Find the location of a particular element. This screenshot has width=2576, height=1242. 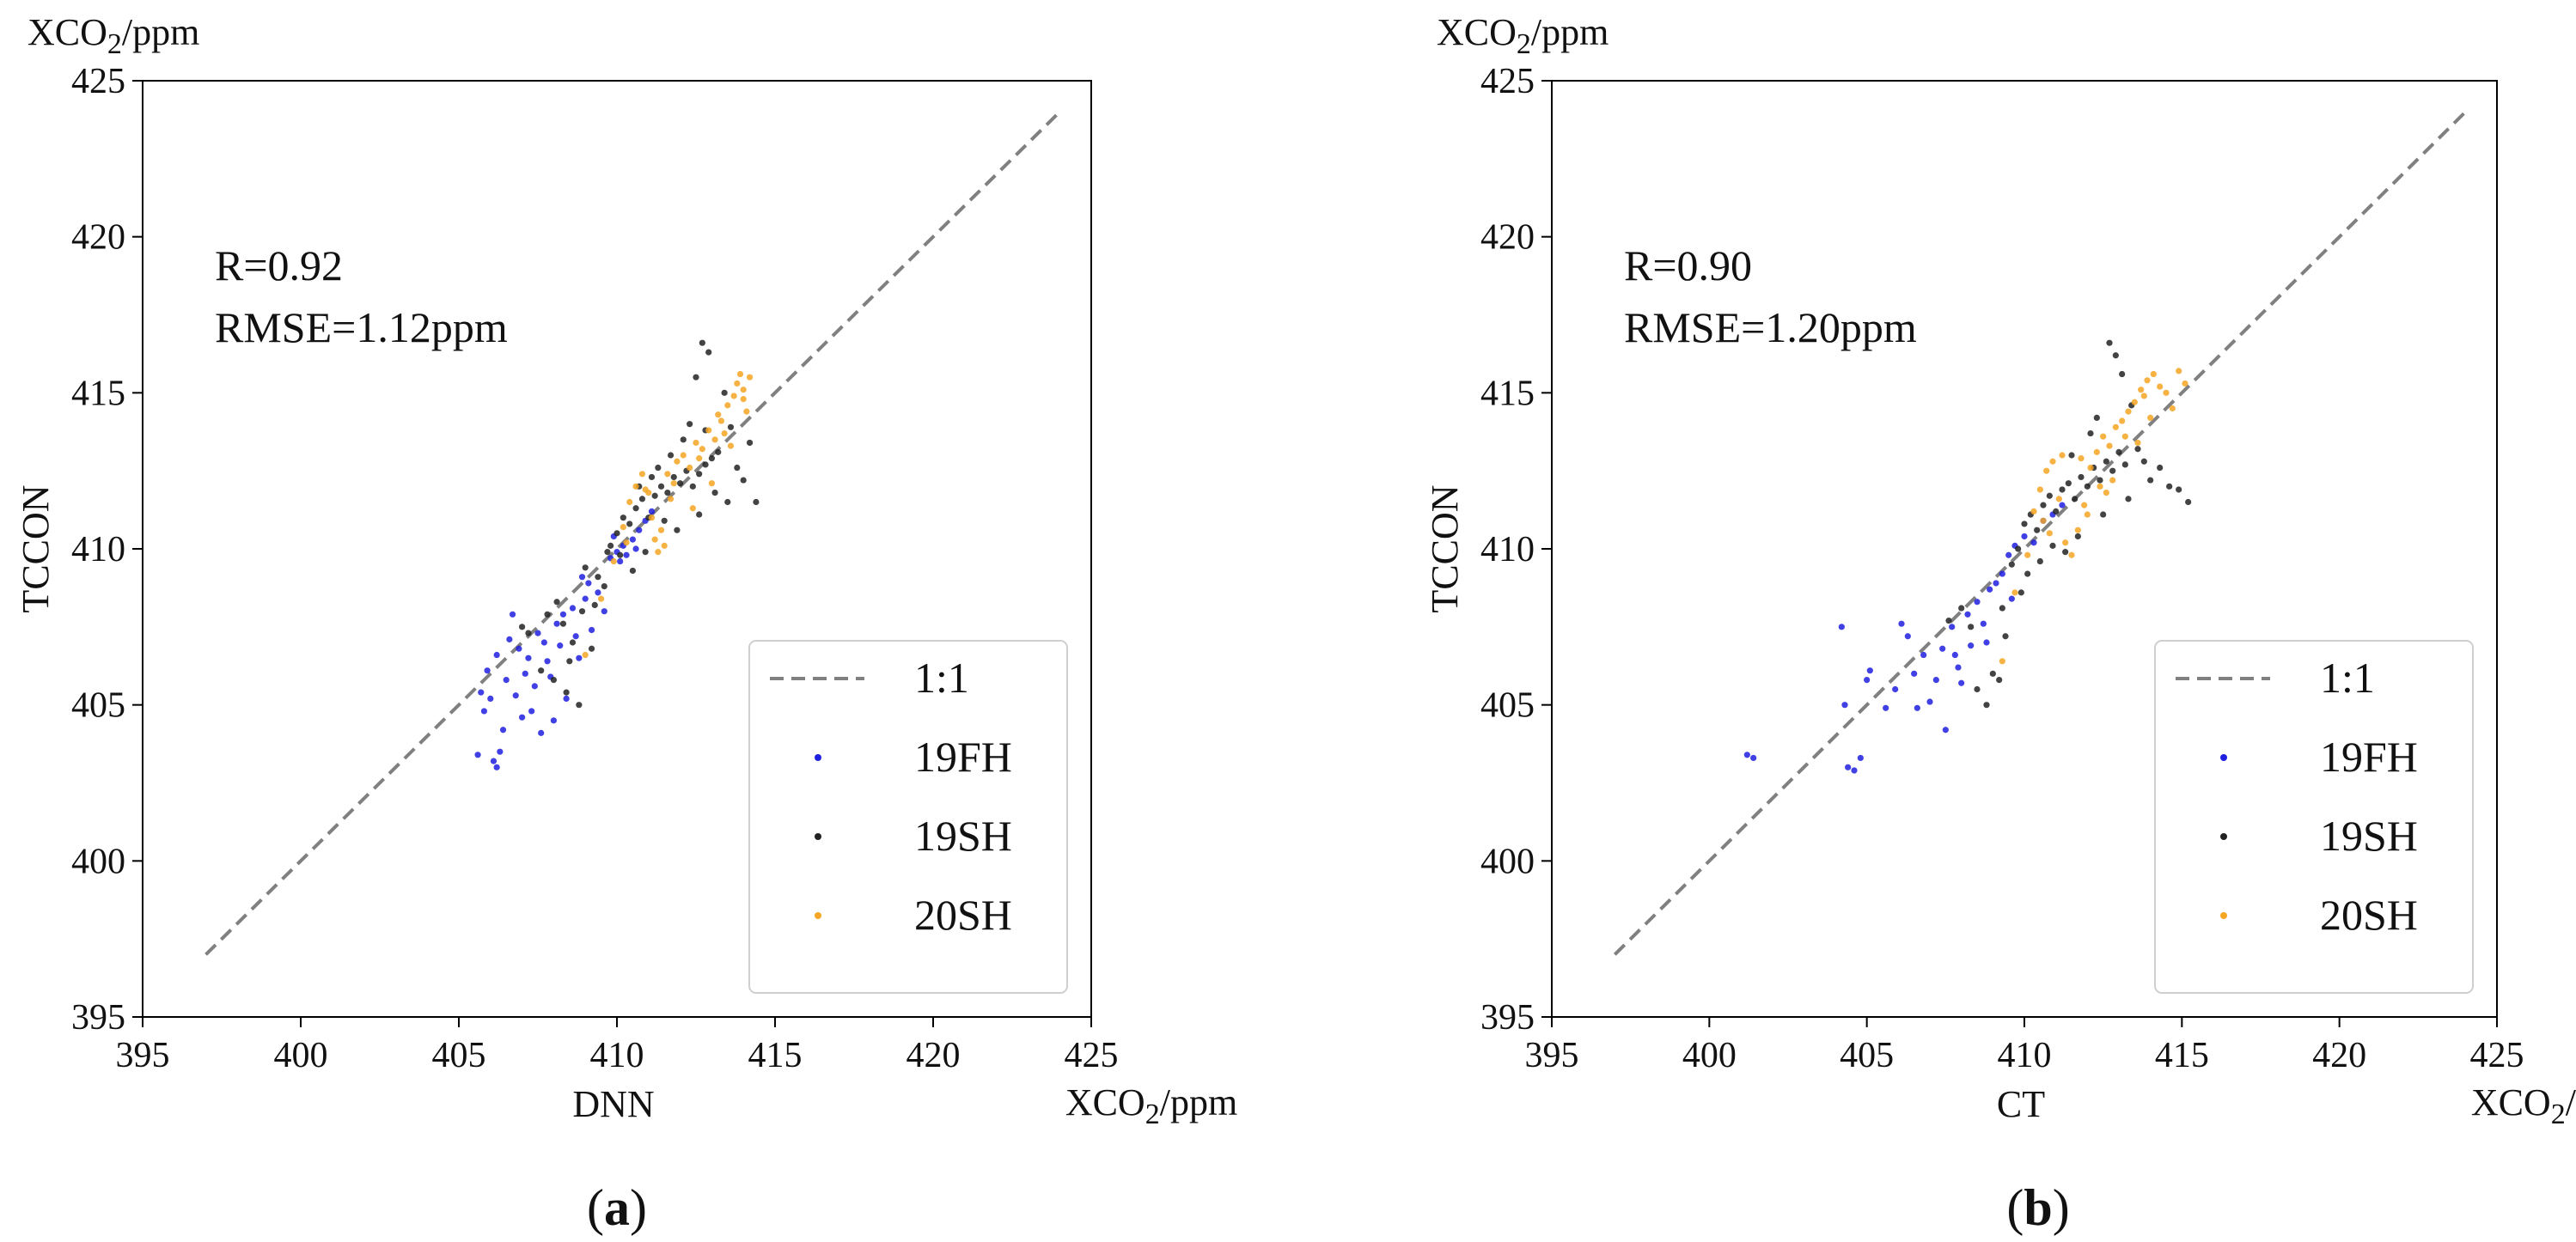

x-tick-label: 425 is located at coordinates (1092, 1055).